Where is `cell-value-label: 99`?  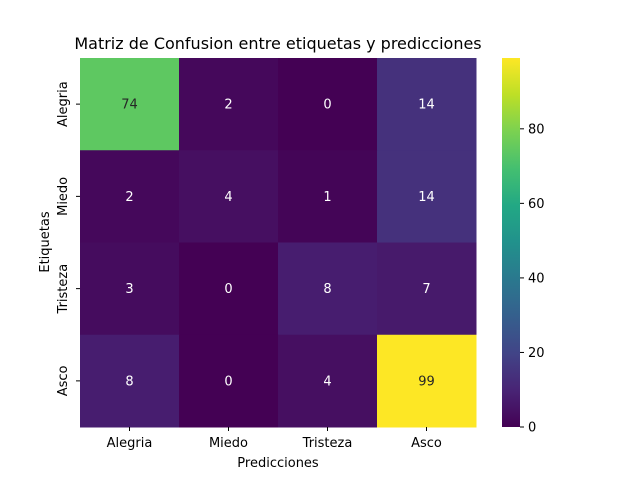 cell-value-label: 99 is located at coordinates (426, 381).